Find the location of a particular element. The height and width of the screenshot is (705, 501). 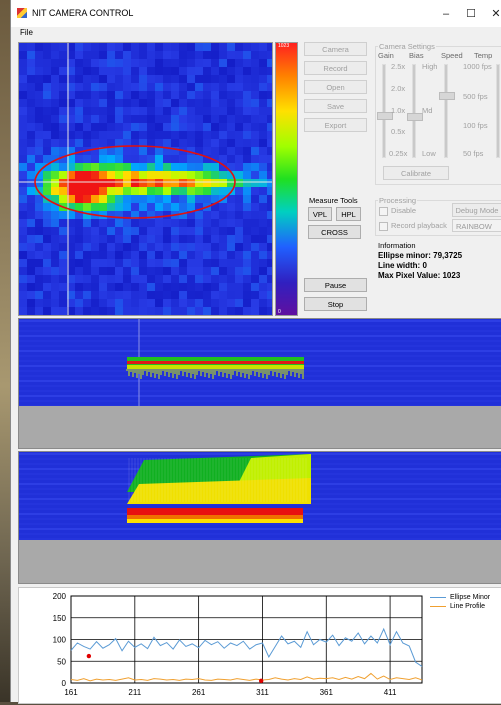

export-button: Export is located at coordinates (335, 125).